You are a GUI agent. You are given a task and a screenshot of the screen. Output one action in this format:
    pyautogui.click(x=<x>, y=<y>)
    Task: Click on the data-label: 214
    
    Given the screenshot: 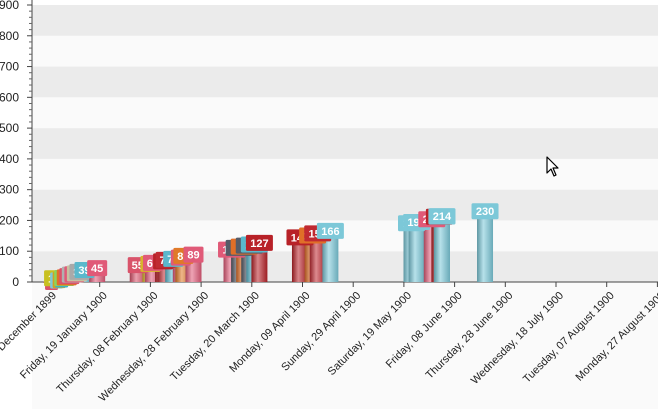 What is the action you would take?
    pyautogui.click(x=442, y=217)
    